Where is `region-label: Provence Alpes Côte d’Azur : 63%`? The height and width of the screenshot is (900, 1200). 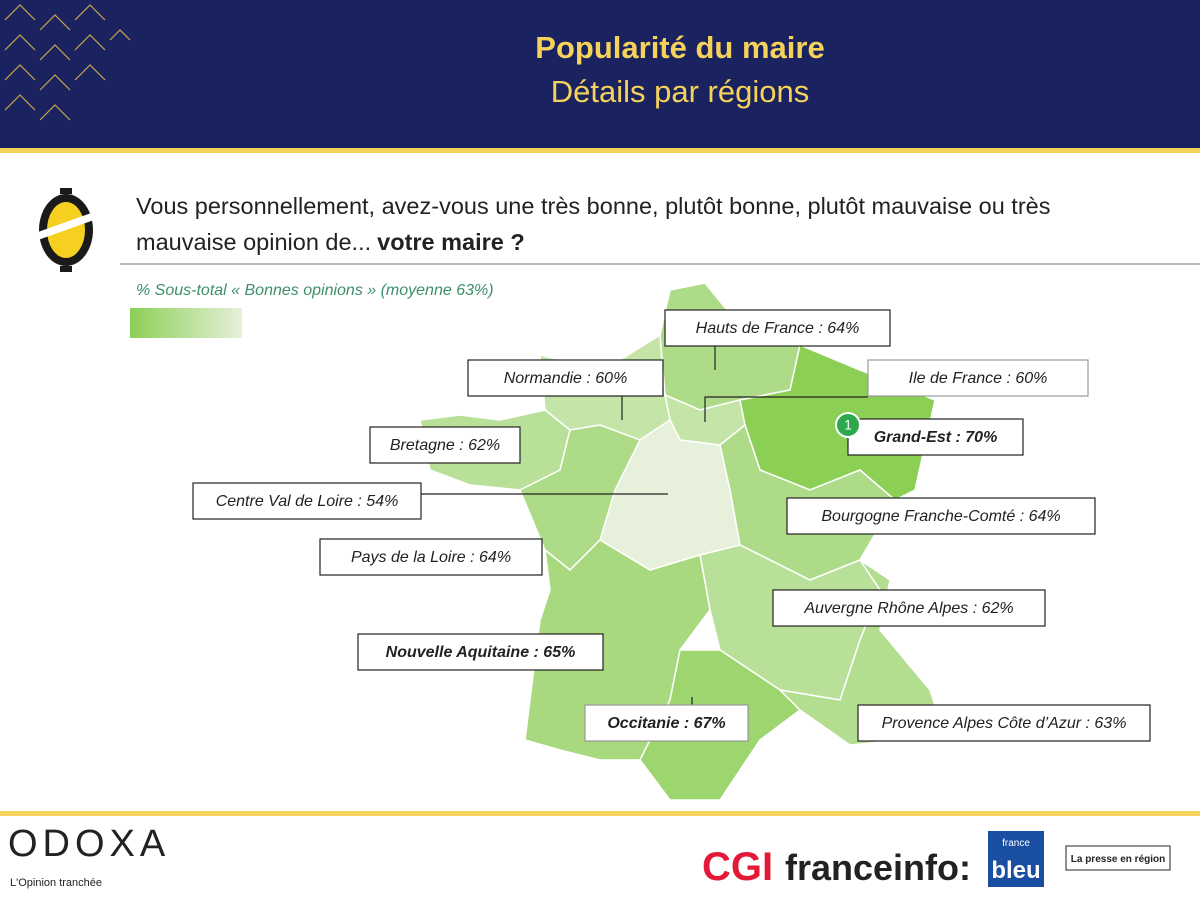
region-label: Provence Alpes Côte d’Azur : 63% is located at coordinates (1004, 723).